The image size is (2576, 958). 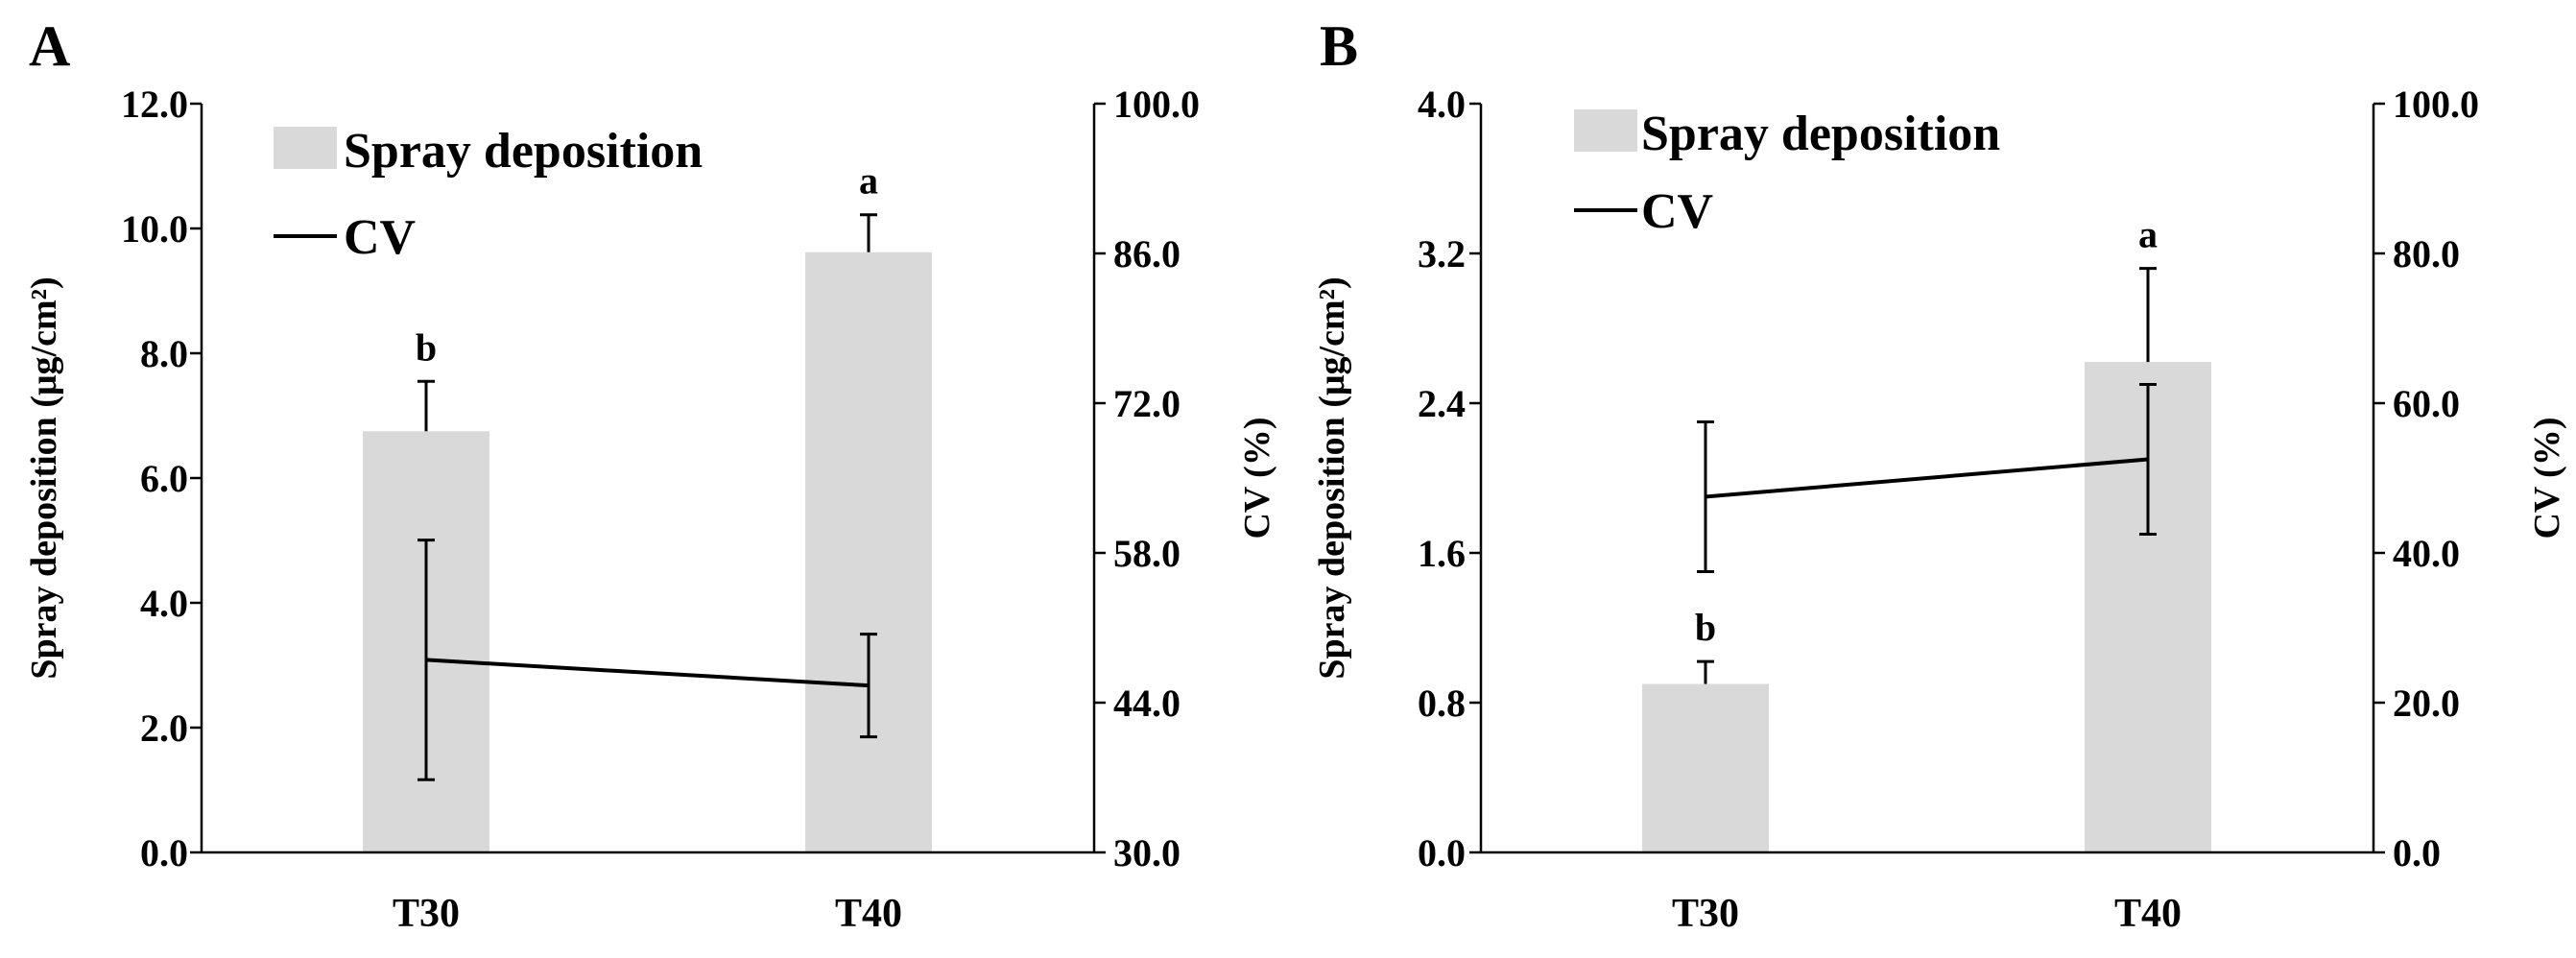 I want to click on y-tick-label: 10.0, so click(x=154, y=229).